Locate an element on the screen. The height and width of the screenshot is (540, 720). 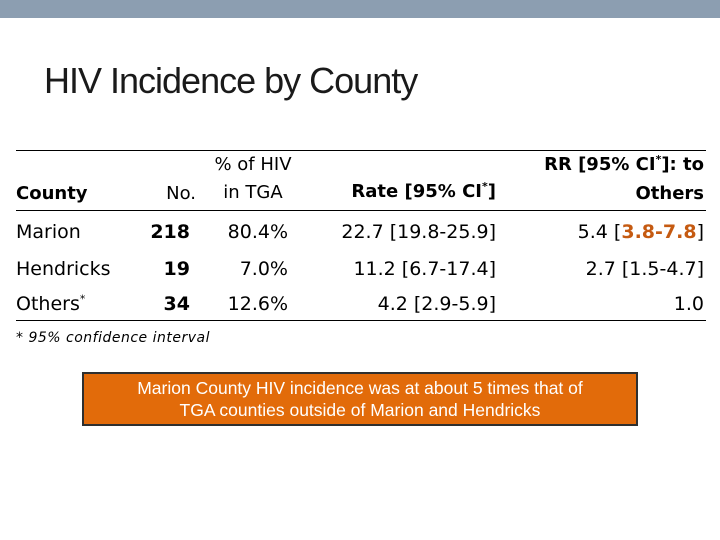
header-rate-text: Rate [95% CI is located at coordinates (416, 191).